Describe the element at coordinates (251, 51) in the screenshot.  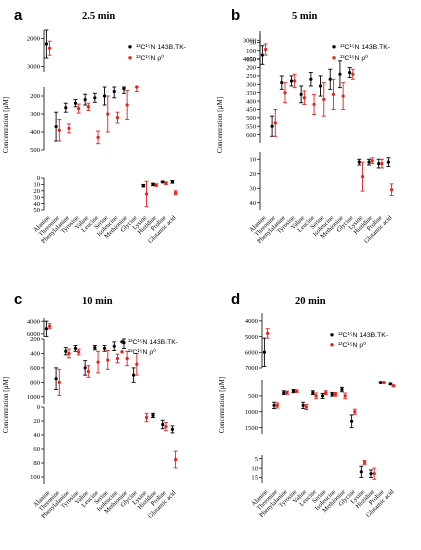
I see `y-tick-label: 100` at that location.